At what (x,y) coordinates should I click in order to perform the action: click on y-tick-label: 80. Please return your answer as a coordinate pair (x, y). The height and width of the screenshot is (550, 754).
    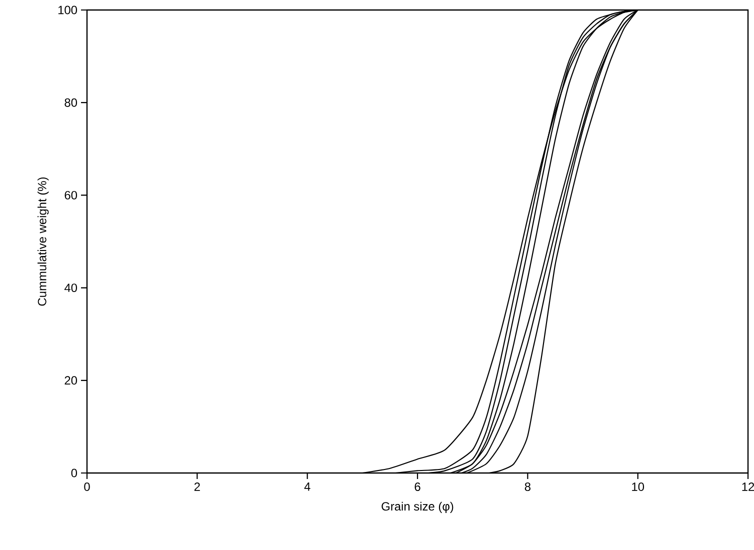
    Looking at the image, I should click on (71, 102).